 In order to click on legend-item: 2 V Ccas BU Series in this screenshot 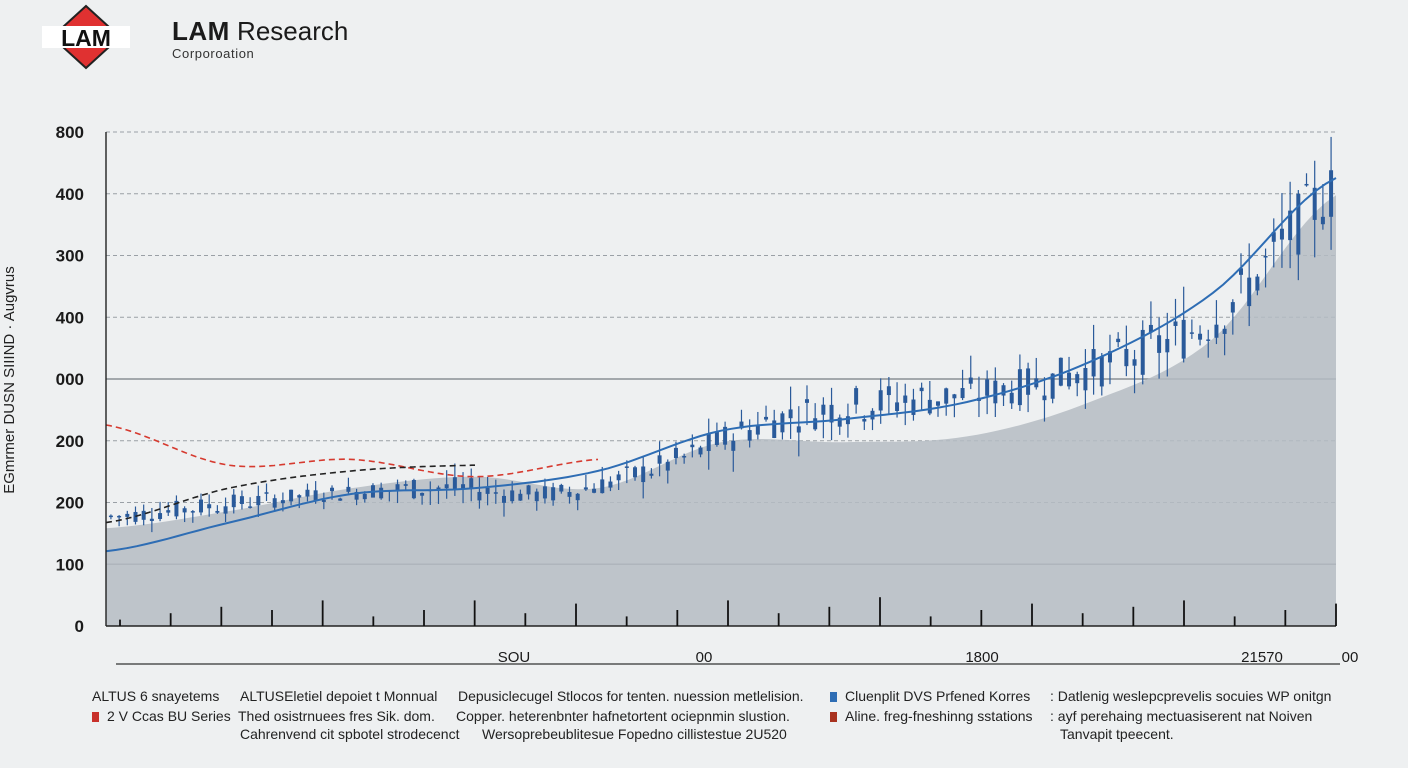, I will do `click(161, 716)`.